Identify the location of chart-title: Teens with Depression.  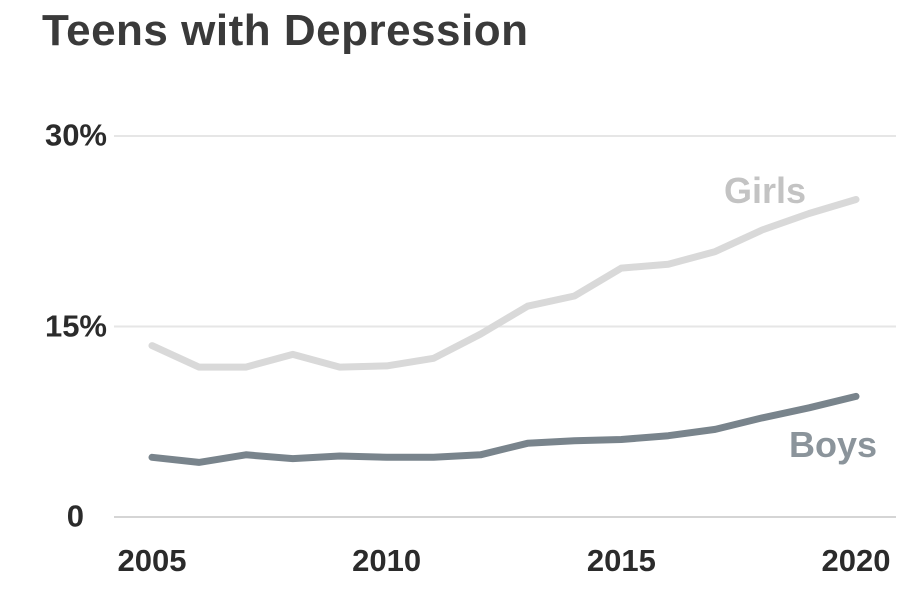
(285, 30).